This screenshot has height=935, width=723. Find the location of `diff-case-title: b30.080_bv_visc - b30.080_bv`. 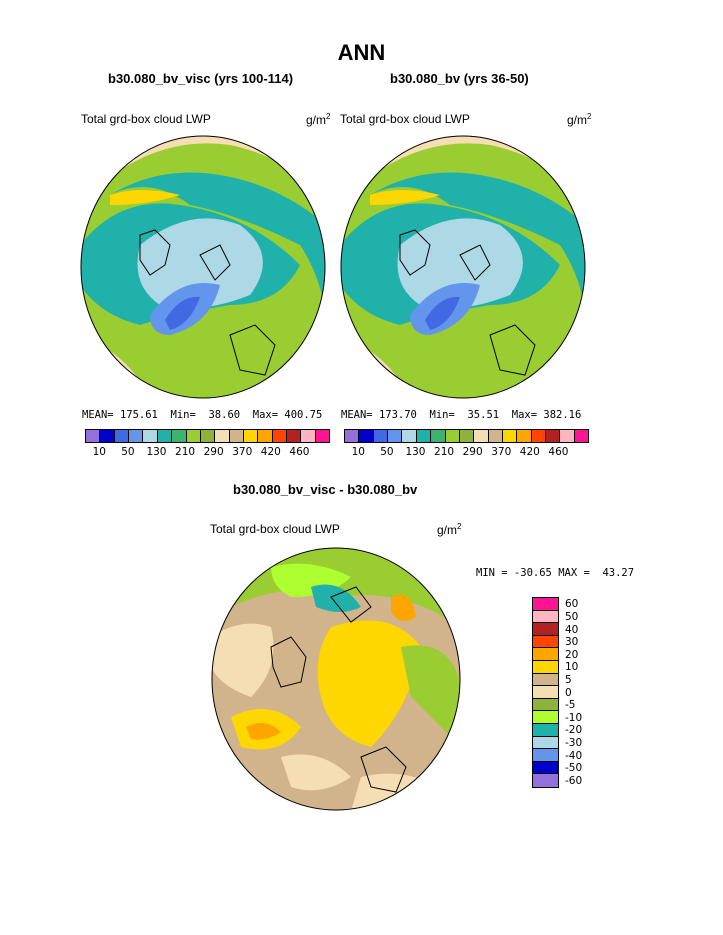

diff-case-title: b30.080_bv_visc - b30.080_bv is located at coordinates (325, 489).